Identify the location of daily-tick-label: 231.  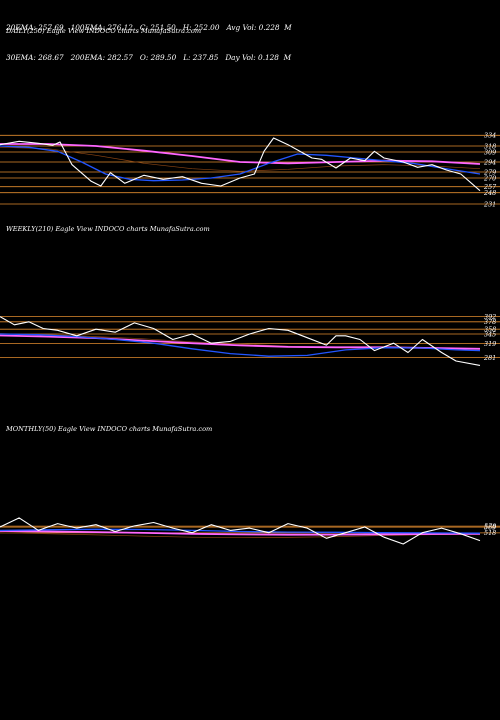
(489, 204).